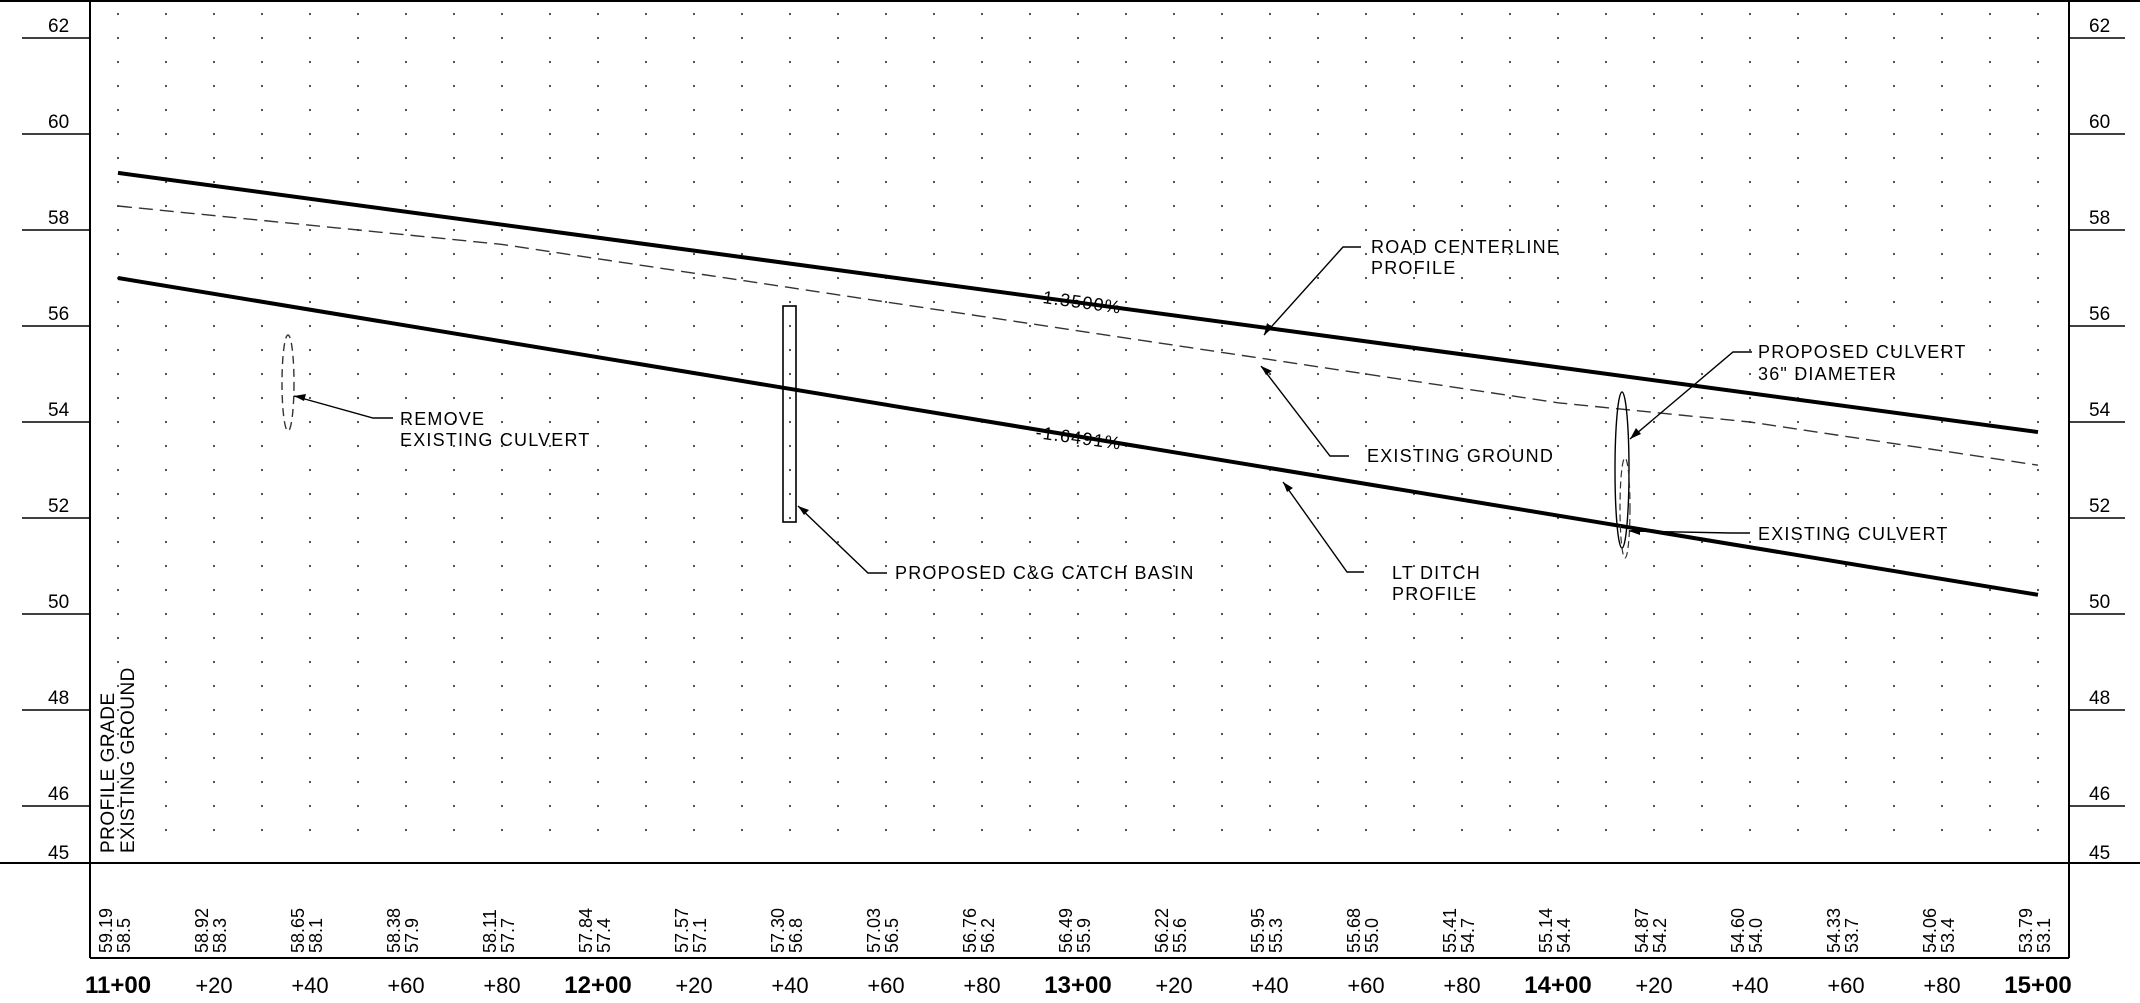 This screenshot has width=2140, height=1003. I want to click on catch-basin-symbol, so click(789, 414).